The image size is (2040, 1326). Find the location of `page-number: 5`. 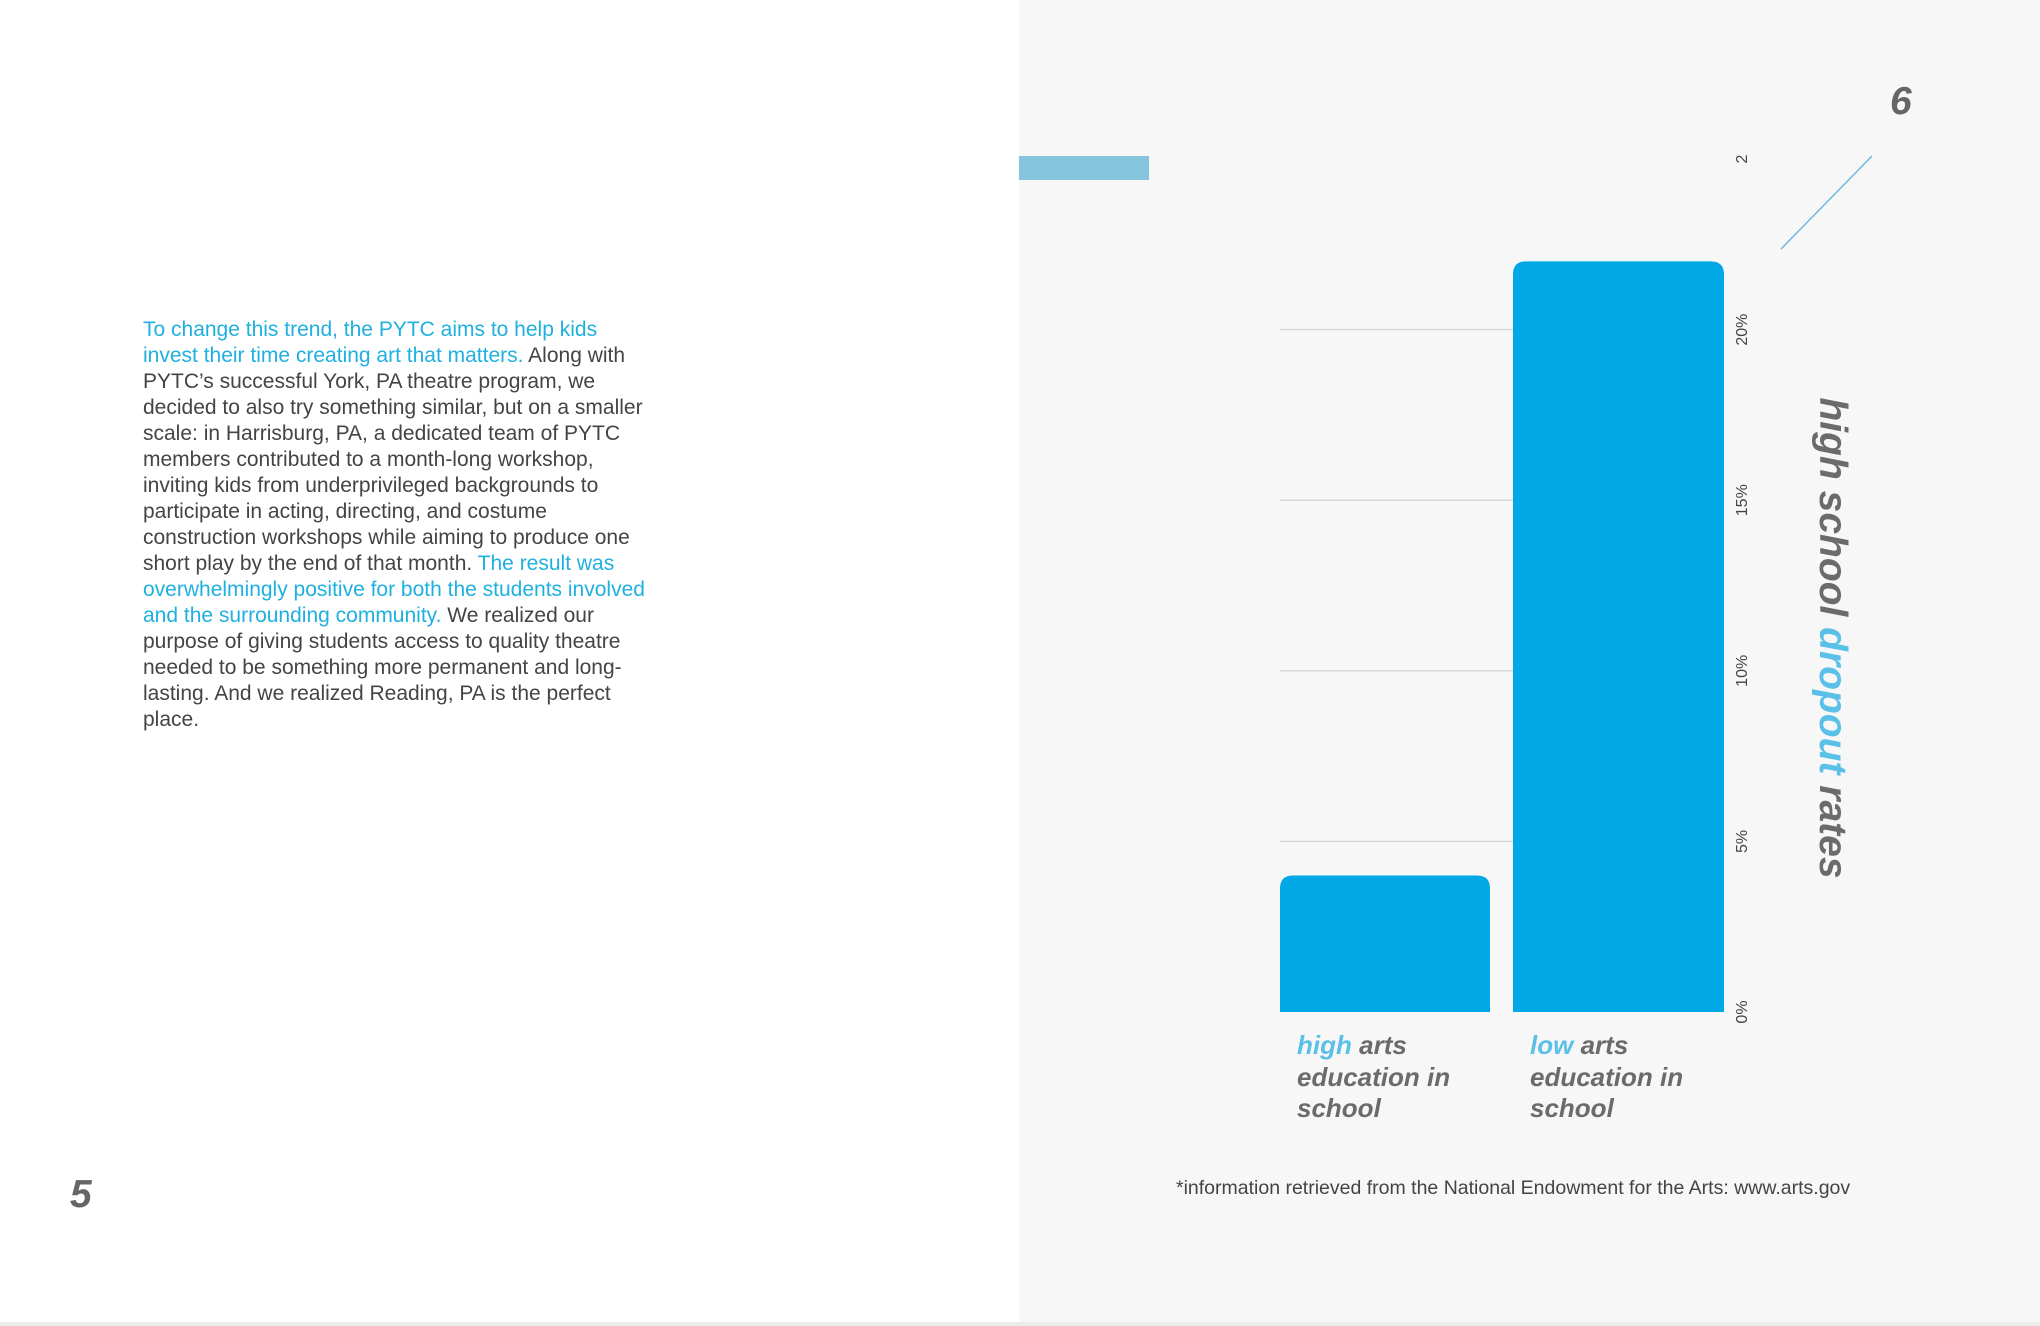

page-number: 5 is located at coordinates (81, 1194).